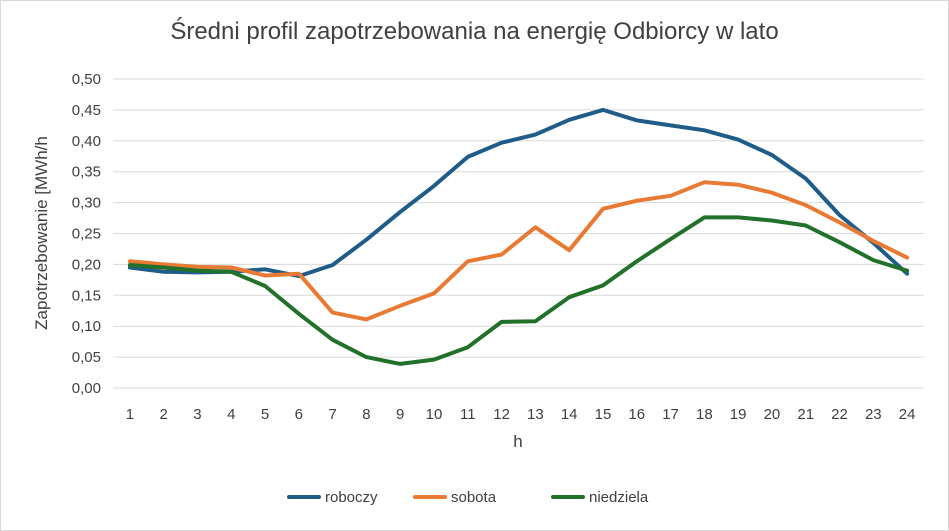 The width and height of the screenshot is (949, 531). I want to click on legend-item-sobota: sobota, so click(455, 497).